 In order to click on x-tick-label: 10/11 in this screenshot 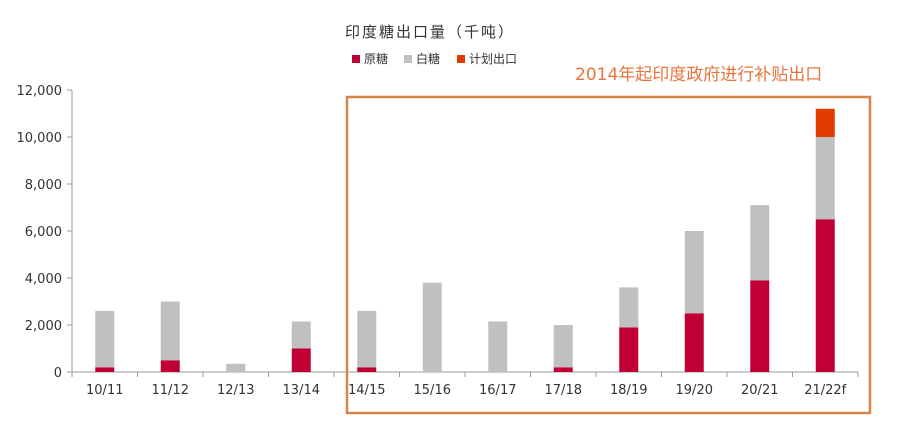, I will do `click(104, 390)`.